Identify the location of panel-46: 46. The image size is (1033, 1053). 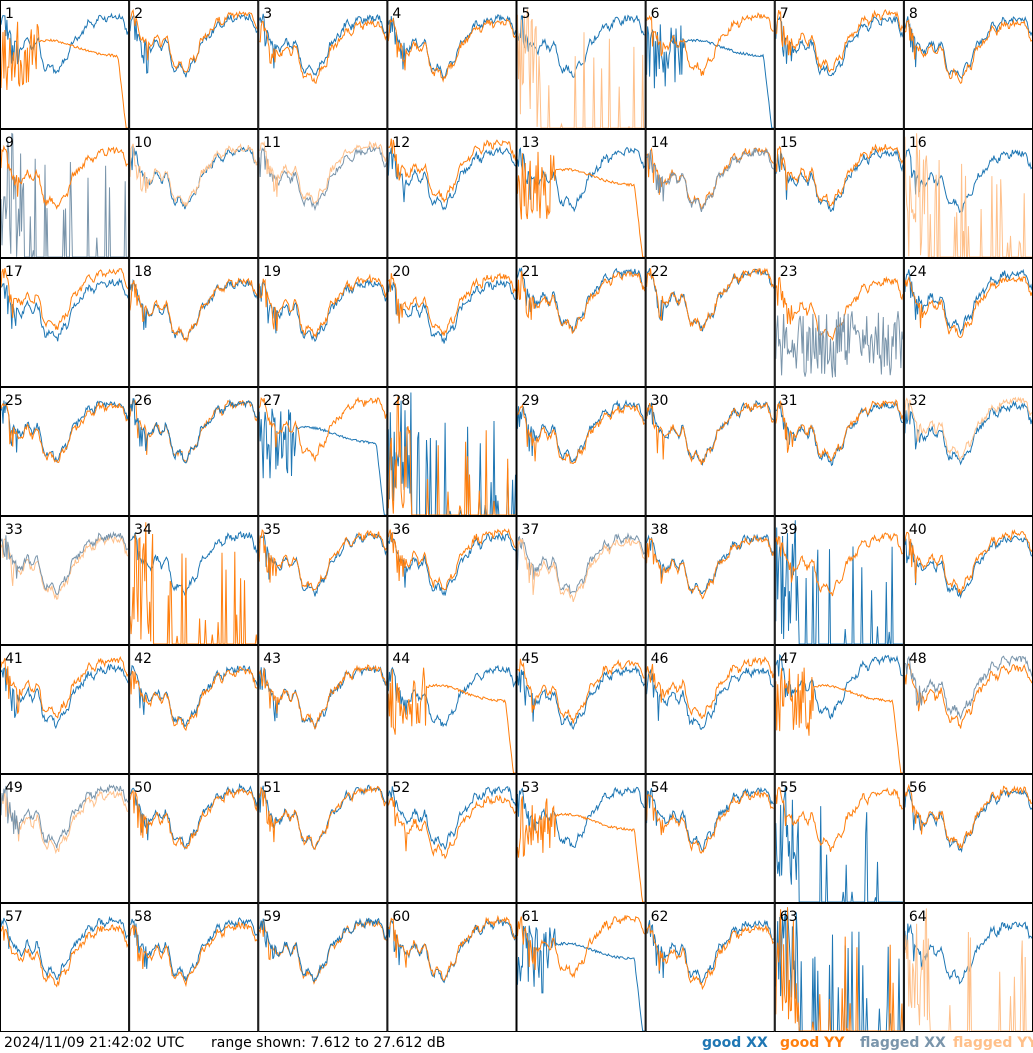
(710, 709).